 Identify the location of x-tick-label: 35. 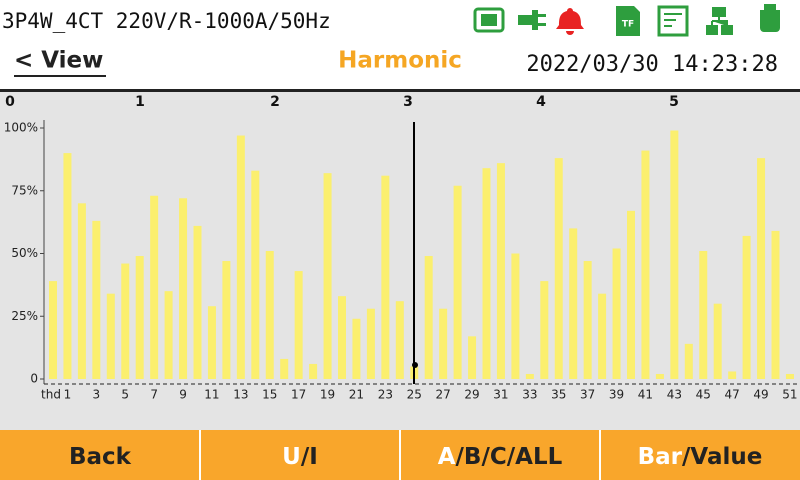
(558, 395).